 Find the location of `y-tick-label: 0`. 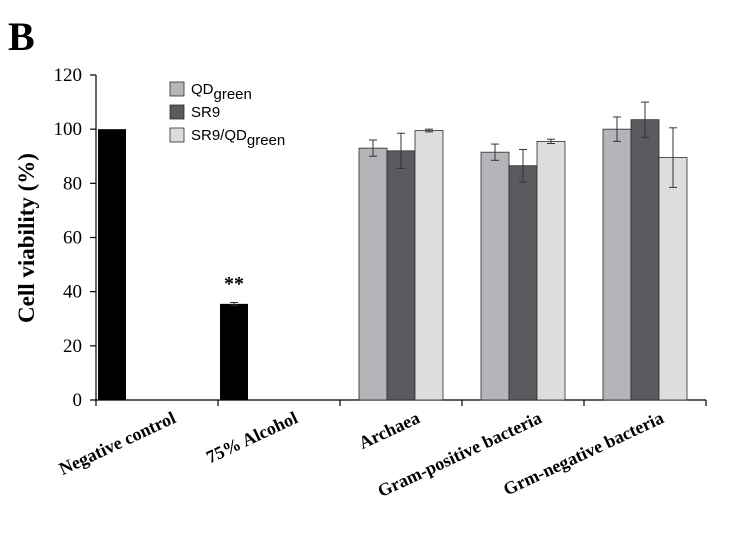

y-tick-label: 0 is located at coordinates (78, 400).